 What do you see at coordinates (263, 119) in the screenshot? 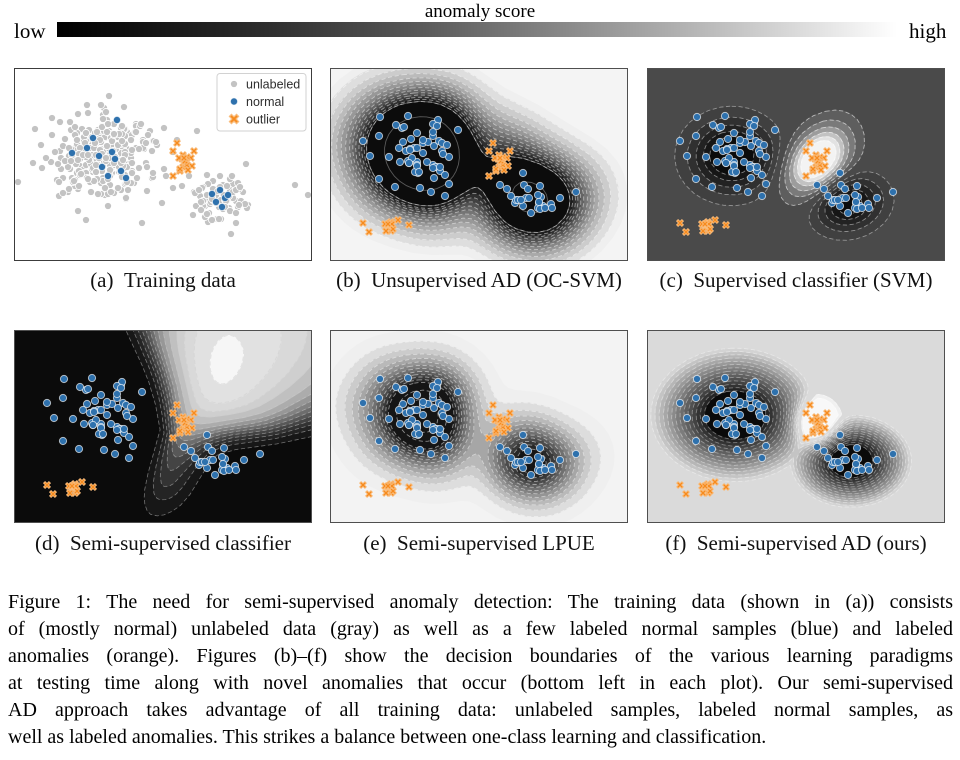
I see `svg-text: outlier` at bounding box center [263, 119].